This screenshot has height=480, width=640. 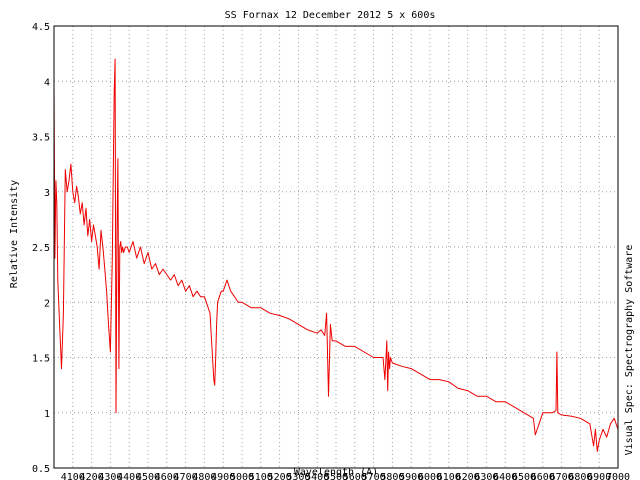 I want to click on x-tick-label: 6300, so click(x=486, y=476).